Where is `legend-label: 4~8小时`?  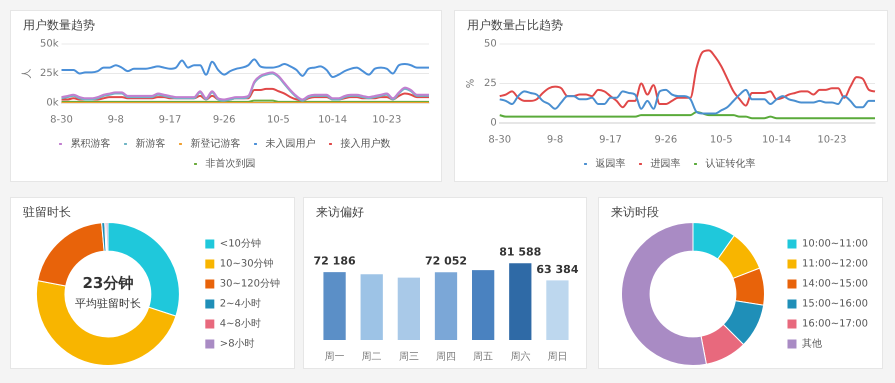 legend-label: 4~8小时 is located at coordinates (240, 324).